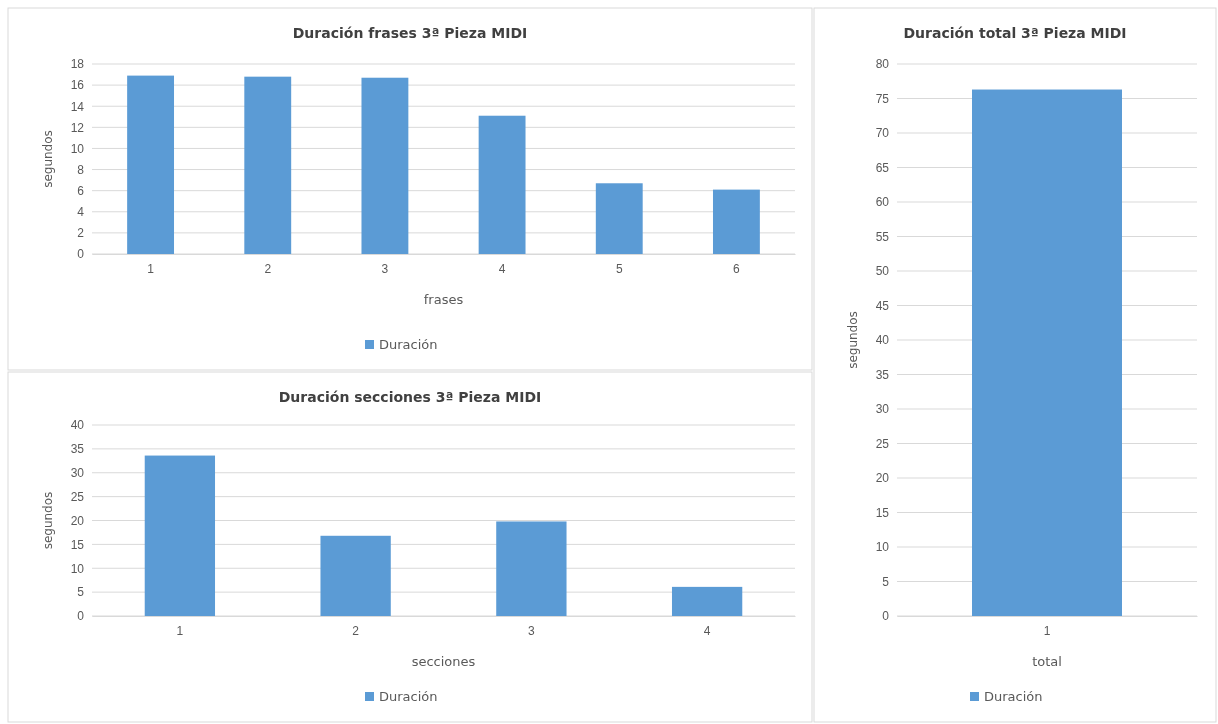 The width and height of the screenshot is (1218, 724). What do you see at coordinates (1015, 33) in the screenshot?
I see `chart-title: Duración total 3ª Pieza MIDI` at bounding box center [1015, 33].